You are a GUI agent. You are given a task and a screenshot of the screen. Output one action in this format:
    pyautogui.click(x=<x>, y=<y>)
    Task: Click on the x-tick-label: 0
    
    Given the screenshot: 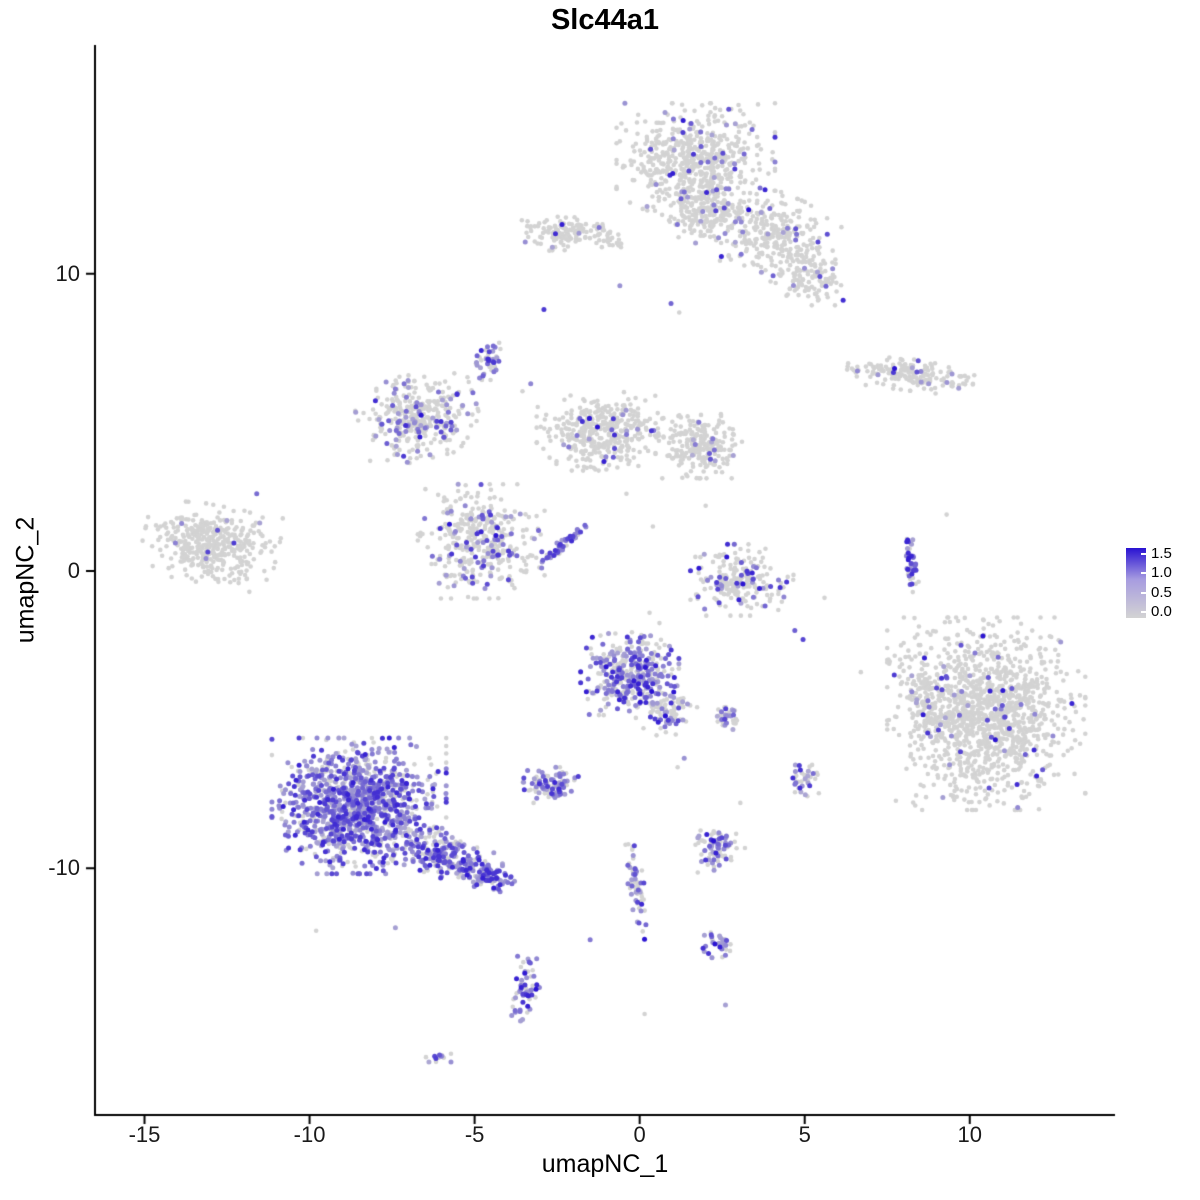 What is the action you would take?
    pyautogui.click(x=639, y=1134)
    